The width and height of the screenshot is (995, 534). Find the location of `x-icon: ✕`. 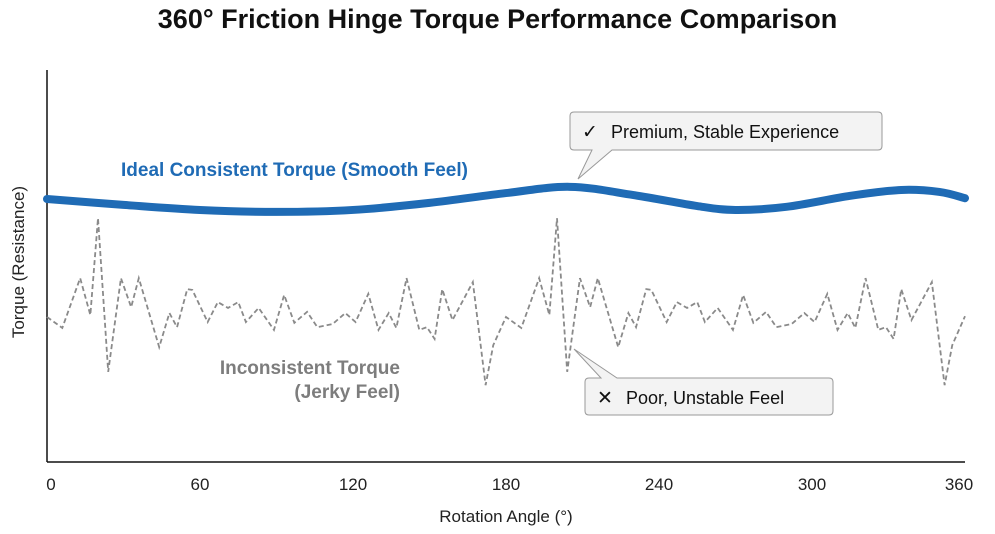

x-icon: ✕ is located at coordinates (605, 398).